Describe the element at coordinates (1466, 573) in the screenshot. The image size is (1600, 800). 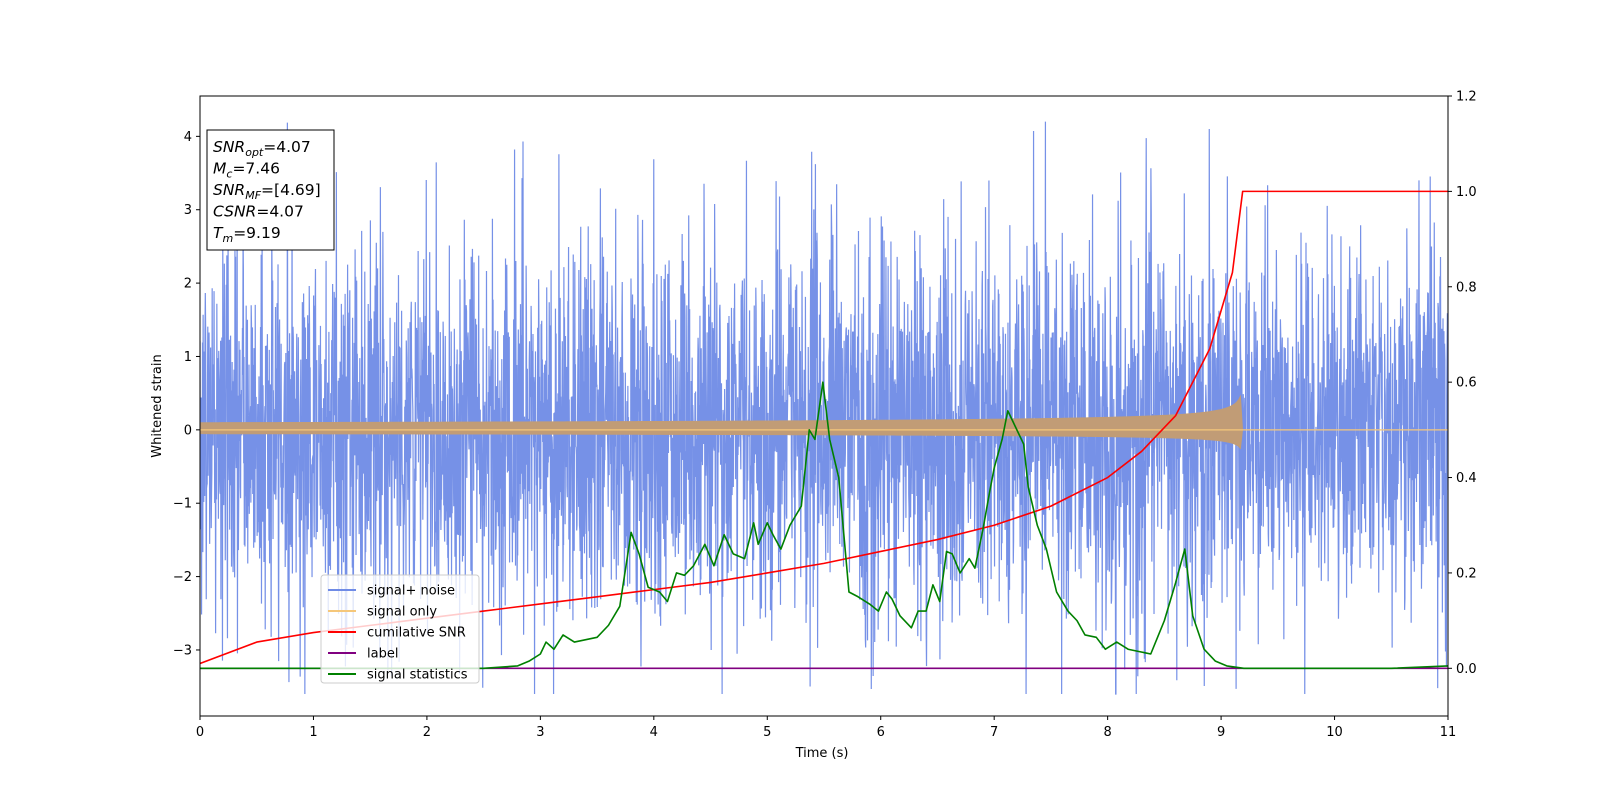
I see `y2-tick-label: 0.2` at that location.